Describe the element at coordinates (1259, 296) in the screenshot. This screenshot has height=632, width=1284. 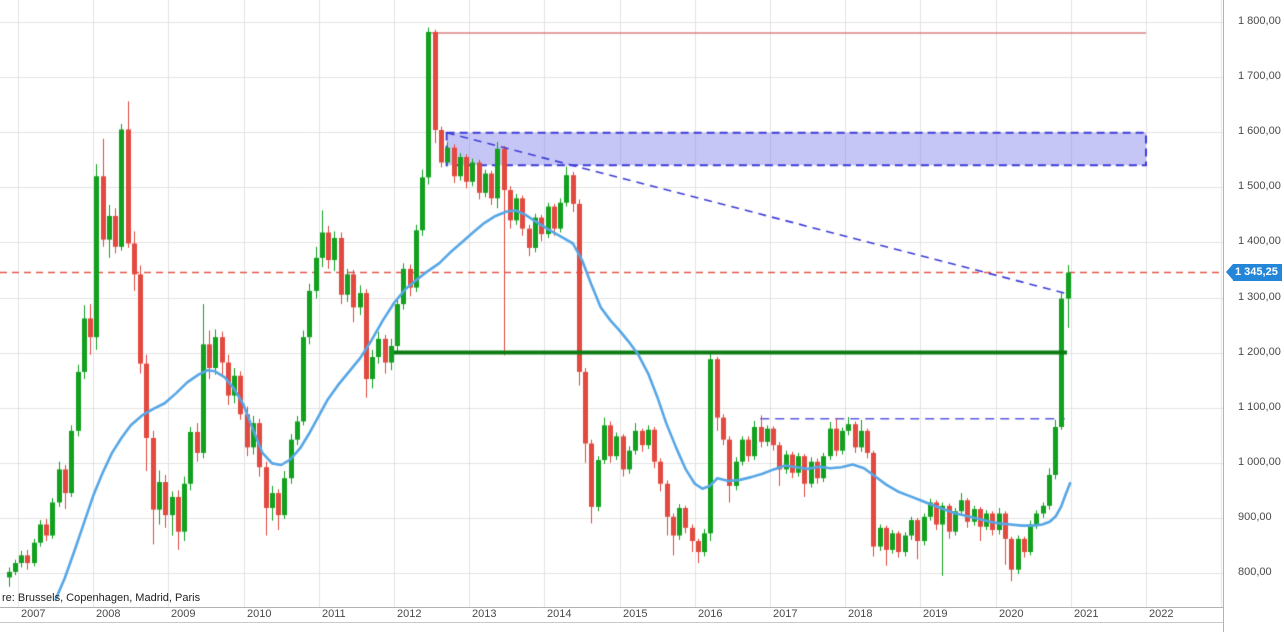
I see `price-axis-label: 1 300,00` at that location.